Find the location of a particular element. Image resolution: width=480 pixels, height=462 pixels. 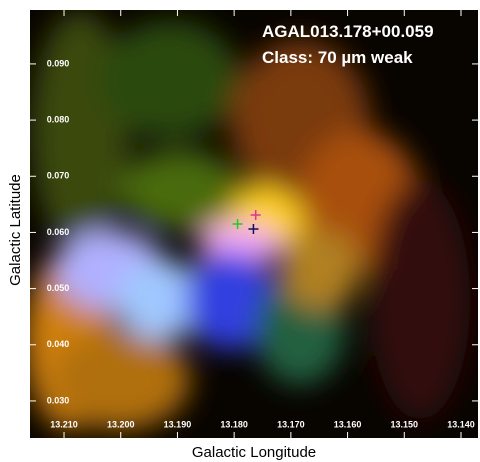

x-tick-label: 13.150 is located at coordinates (405, 424).